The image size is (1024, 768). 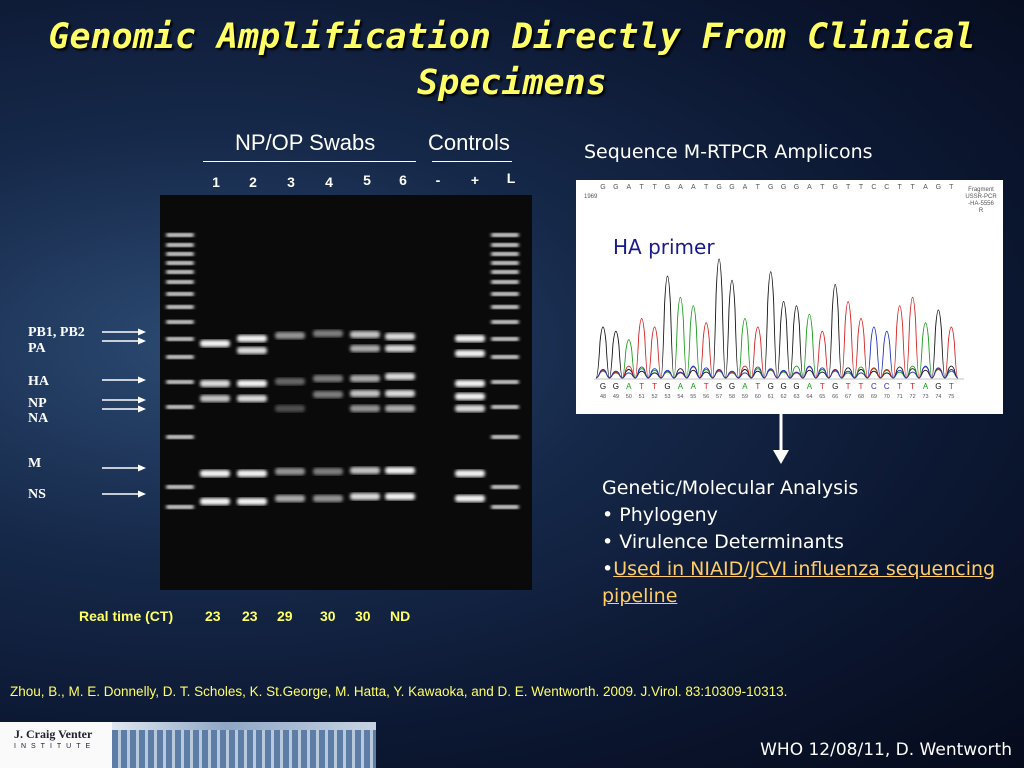 What do you see at coordinates (874, 397) in the screenshot?
I see `base-position: 69` at bounding box center [874, 397].